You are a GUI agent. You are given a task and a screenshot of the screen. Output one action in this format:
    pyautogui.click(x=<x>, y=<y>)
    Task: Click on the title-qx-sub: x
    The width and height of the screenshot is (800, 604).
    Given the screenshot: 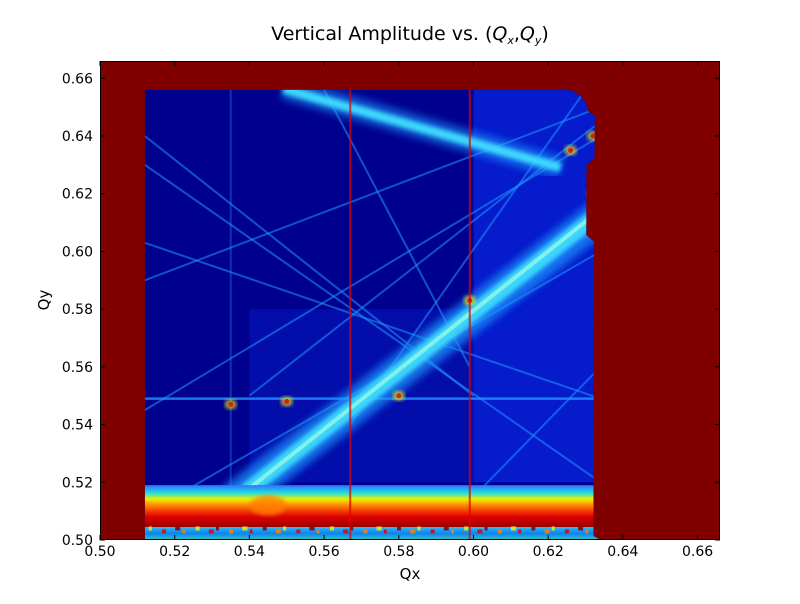 What is the action you would take?
    pyautogui.click(x=510, y=40)
    